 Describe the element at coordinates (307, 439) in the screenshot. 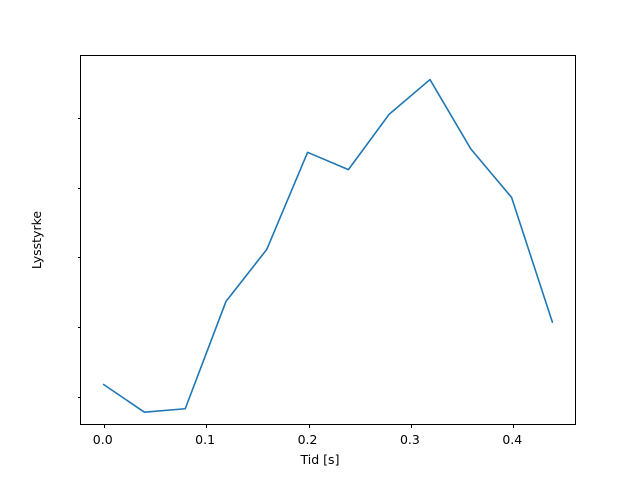

I see `x-tick-label: 0.2` at that location.